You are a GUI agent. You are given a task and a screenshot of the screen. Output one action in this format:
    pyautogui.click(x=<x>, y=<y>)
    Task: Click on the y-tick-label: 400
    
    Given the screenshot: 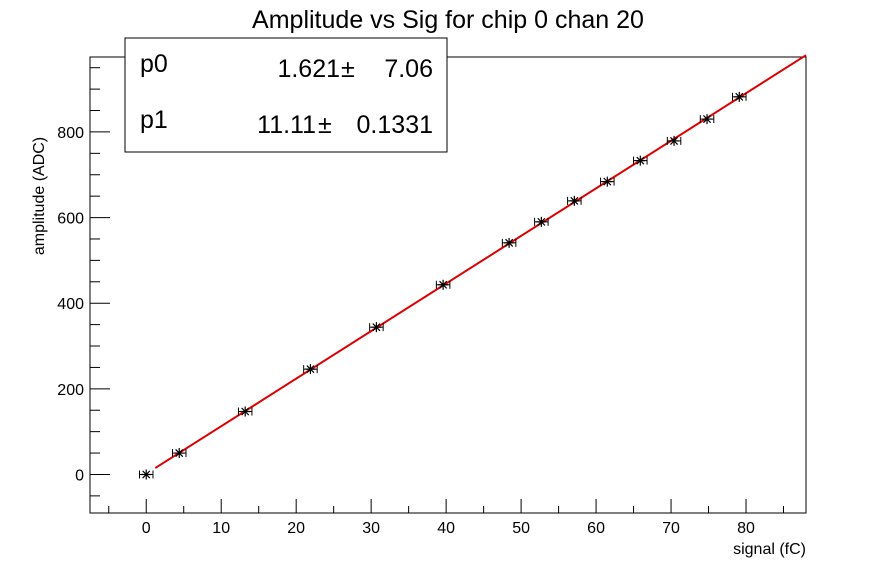 What is the action you would take?
    pyautogui.click(x=70, y=304)
    